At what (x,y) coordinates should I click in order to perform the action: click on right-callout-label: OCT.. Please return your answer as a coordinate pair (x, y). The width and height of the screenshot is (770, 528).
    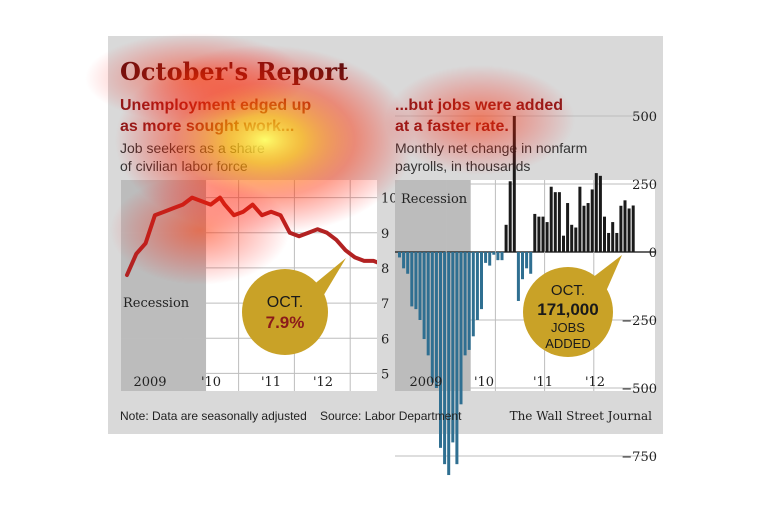
    Looking at the image, I should click on (568, 290).